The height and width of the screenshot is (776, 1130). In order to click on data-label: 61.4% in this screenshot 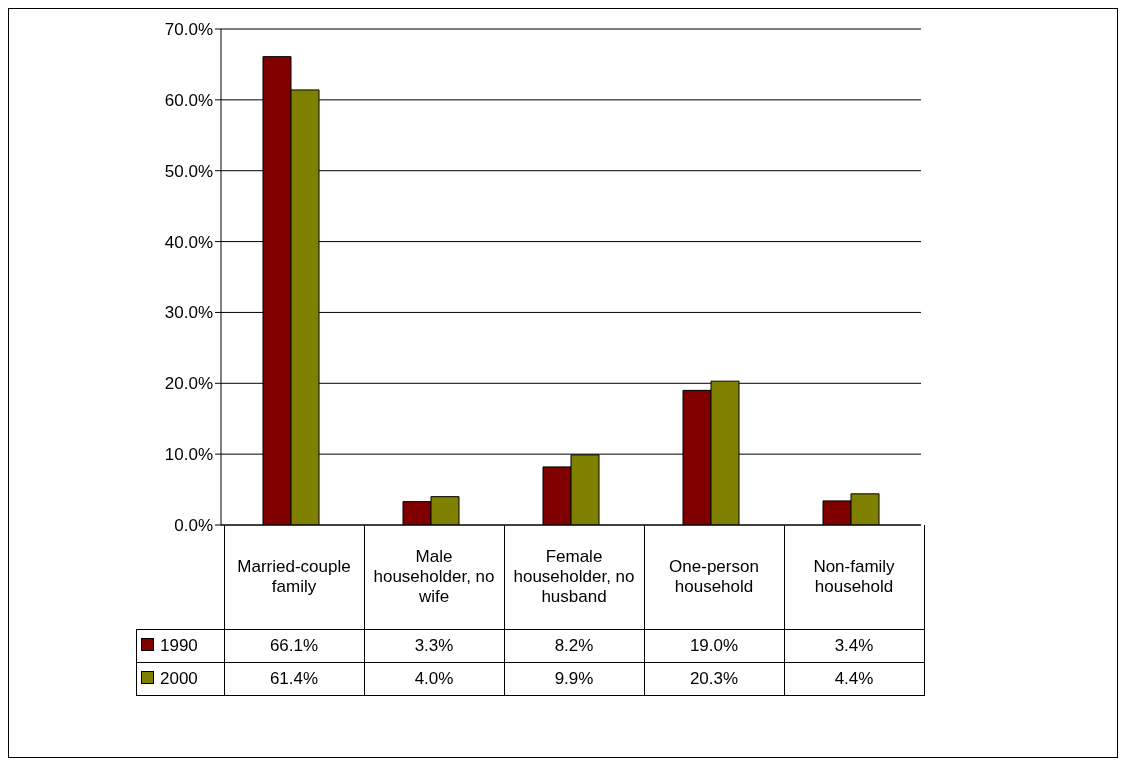, I will do `click(294, 678)`.